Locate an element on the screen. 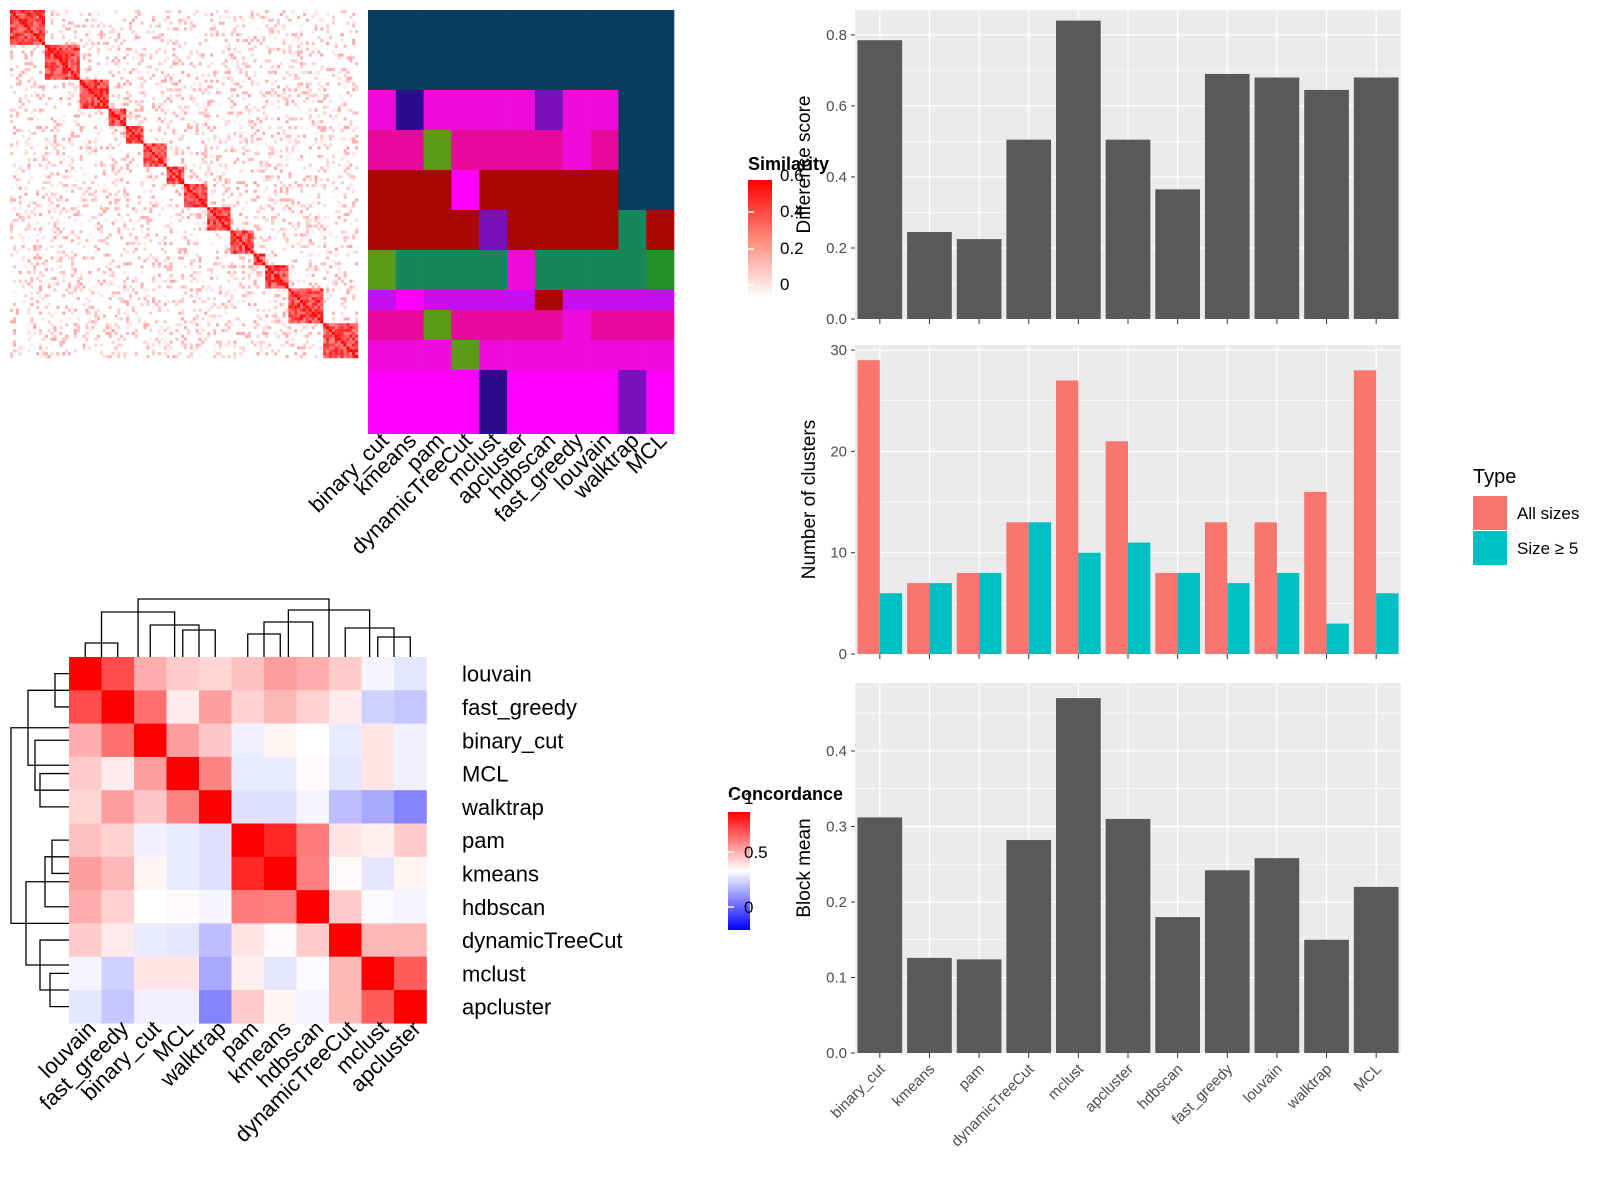 The width and height of the screenshot is (1600, 1200). y-axis-title: Number of clusters is located at coordinates (809, 499).